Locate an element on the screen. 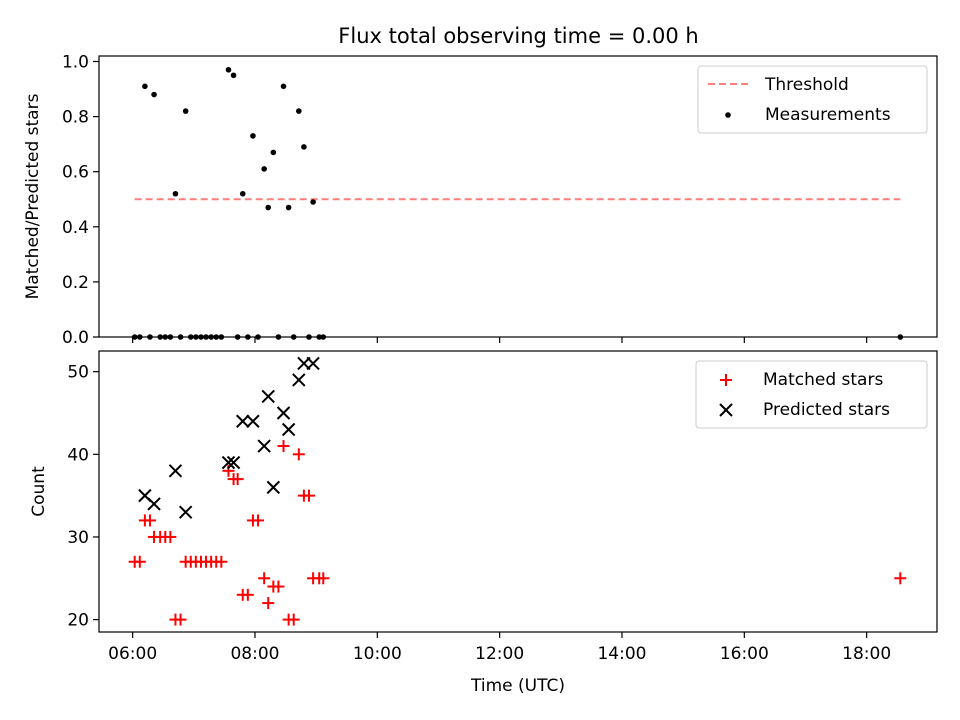 Image resolution: width=960 pixels, height=720 pixels. bottom-legend-box is located at coordinates (811, 394).